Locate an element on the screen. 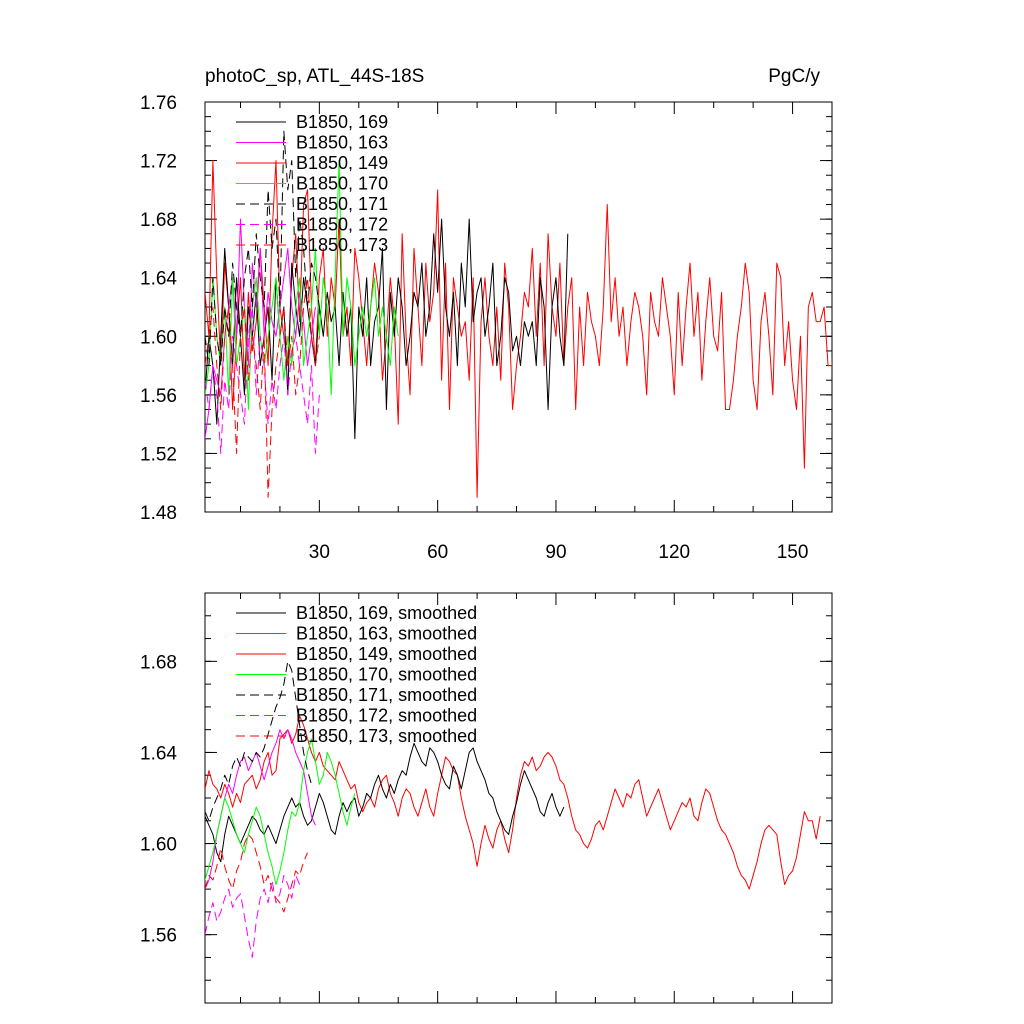 The image size is (1024, 1024). x-tick-label: 150 is located at coordinates (793, 552).